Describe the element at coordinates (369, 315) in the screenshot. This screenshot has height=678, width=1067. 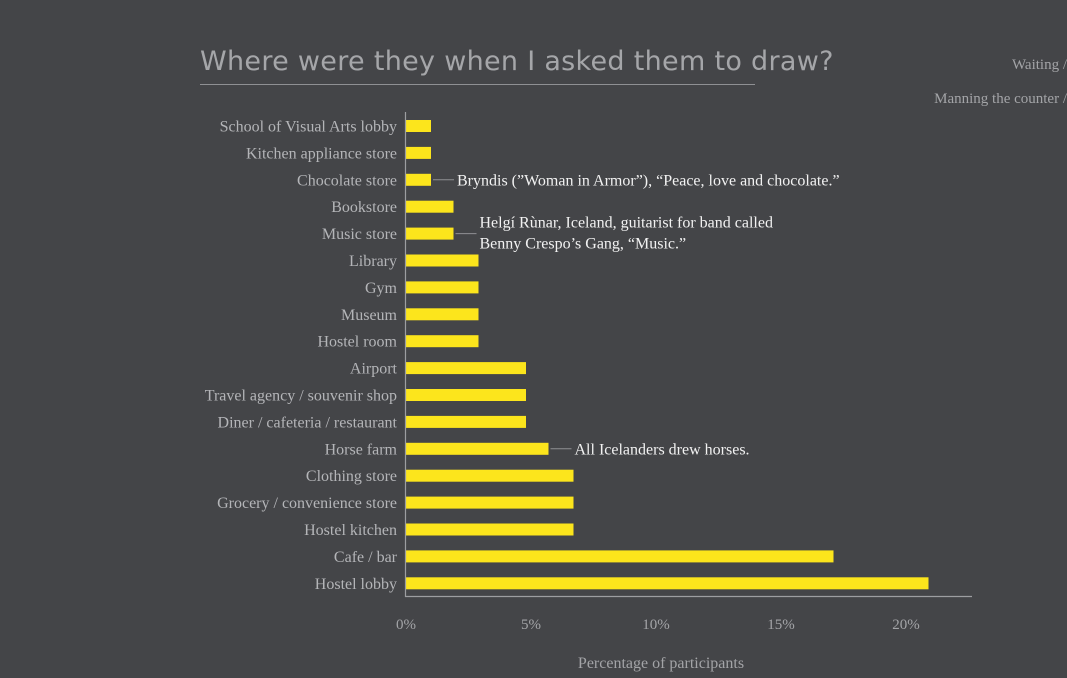
I see `category-label-7: Museum` at that location.